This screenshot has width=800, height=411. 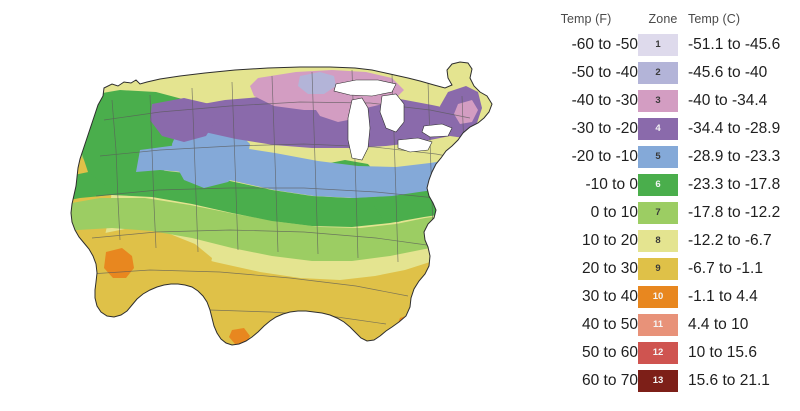 I want to click on legend-fahrenheit-range: 30 to 40, so click(x=609, y=296).